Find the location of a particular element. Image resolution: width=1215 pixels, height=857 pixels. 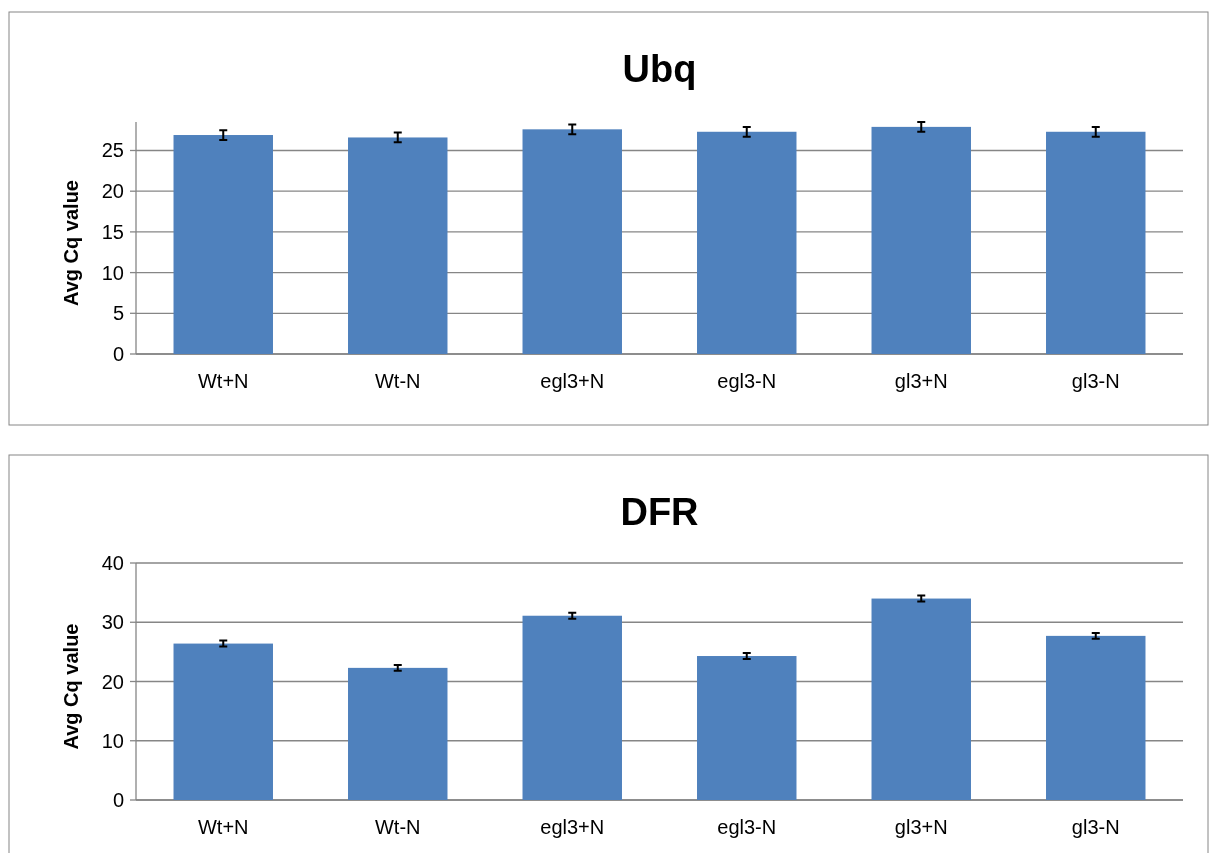

y-tick-label: 25 is located at coordinates (112, 150).